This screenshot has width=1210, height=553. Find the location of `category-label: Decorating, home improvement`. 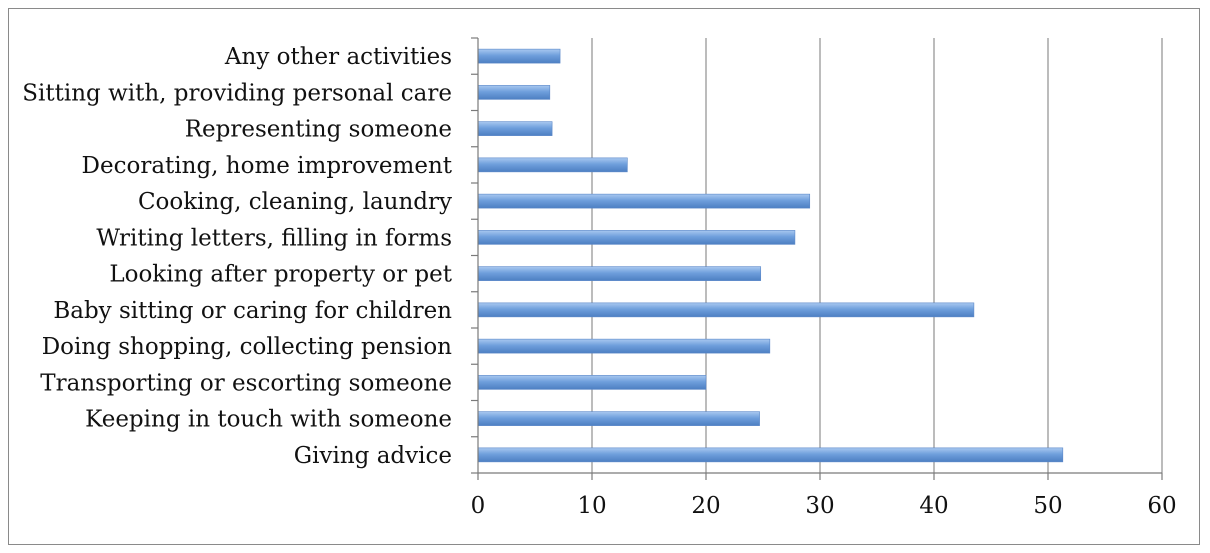

category-label: Decorating, home improvement is located at coordinates (267, 166).